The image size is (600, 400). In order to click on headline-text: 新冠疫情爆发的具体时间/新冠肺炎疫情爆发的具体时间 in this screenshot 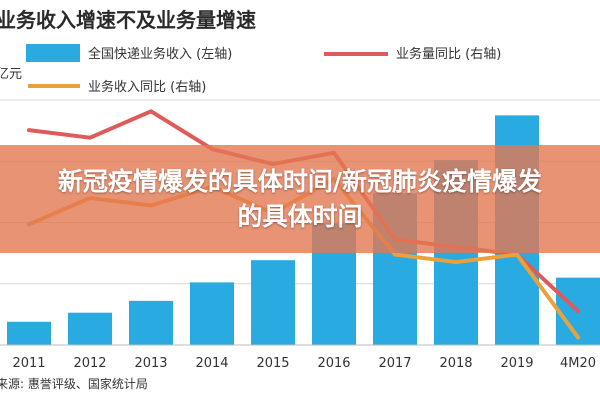, I will do `click(300, 199)`.